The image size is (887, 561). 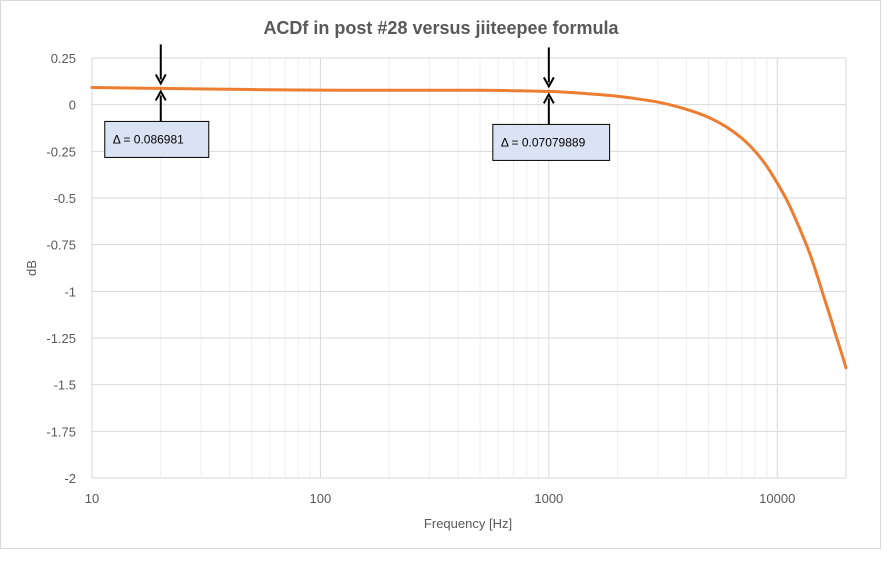 I want to click on y-tick-label: -1.5, so click(x=65, y=385).